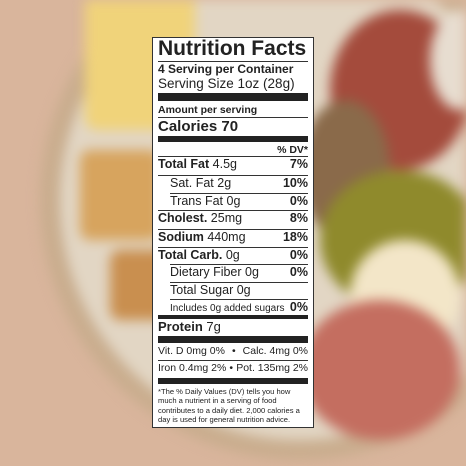  Describe the element at coordinates (224, 183) in the screenshot. I see `nutrient-amount: 2g` at that location.